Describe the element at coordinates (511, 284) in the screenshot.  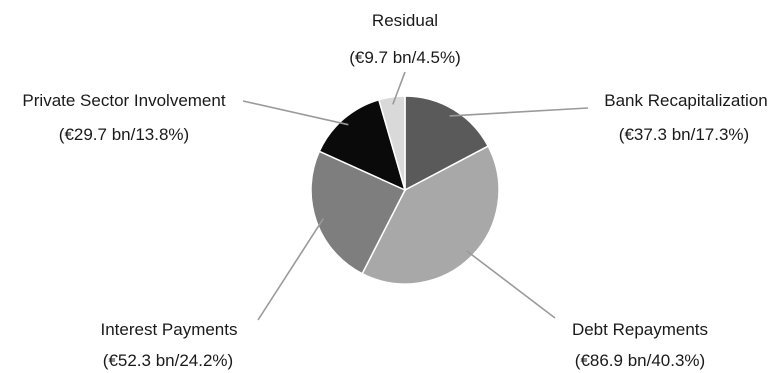
I see `leader-line-debt-repayments` at that location.